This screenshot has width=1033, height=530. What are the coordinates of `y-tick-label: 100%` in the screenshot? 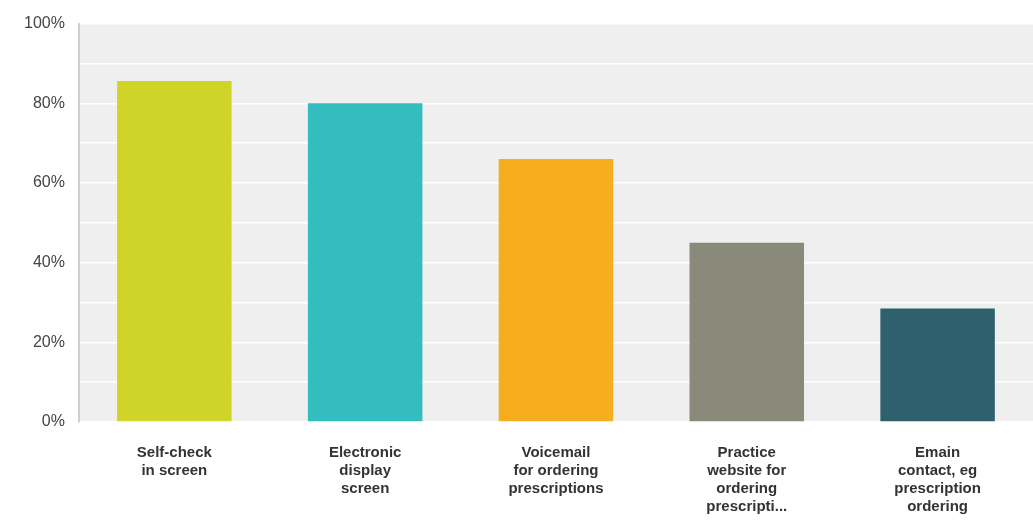 It's located at (44, 23).